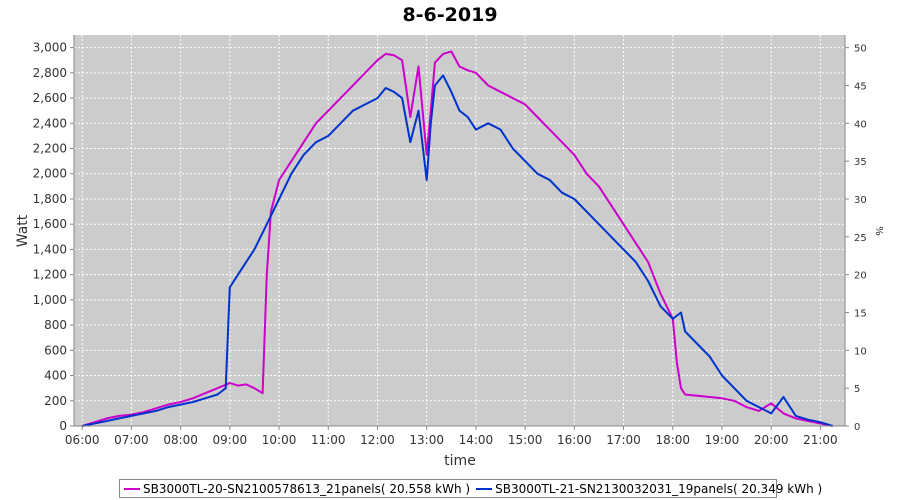 The height and width of the screenshot is (500, 900). What do you see at coordinates (50, 123) in the screenshot?
I see `y-tick-label-12: 2,400` at bounding box center [50, 123].